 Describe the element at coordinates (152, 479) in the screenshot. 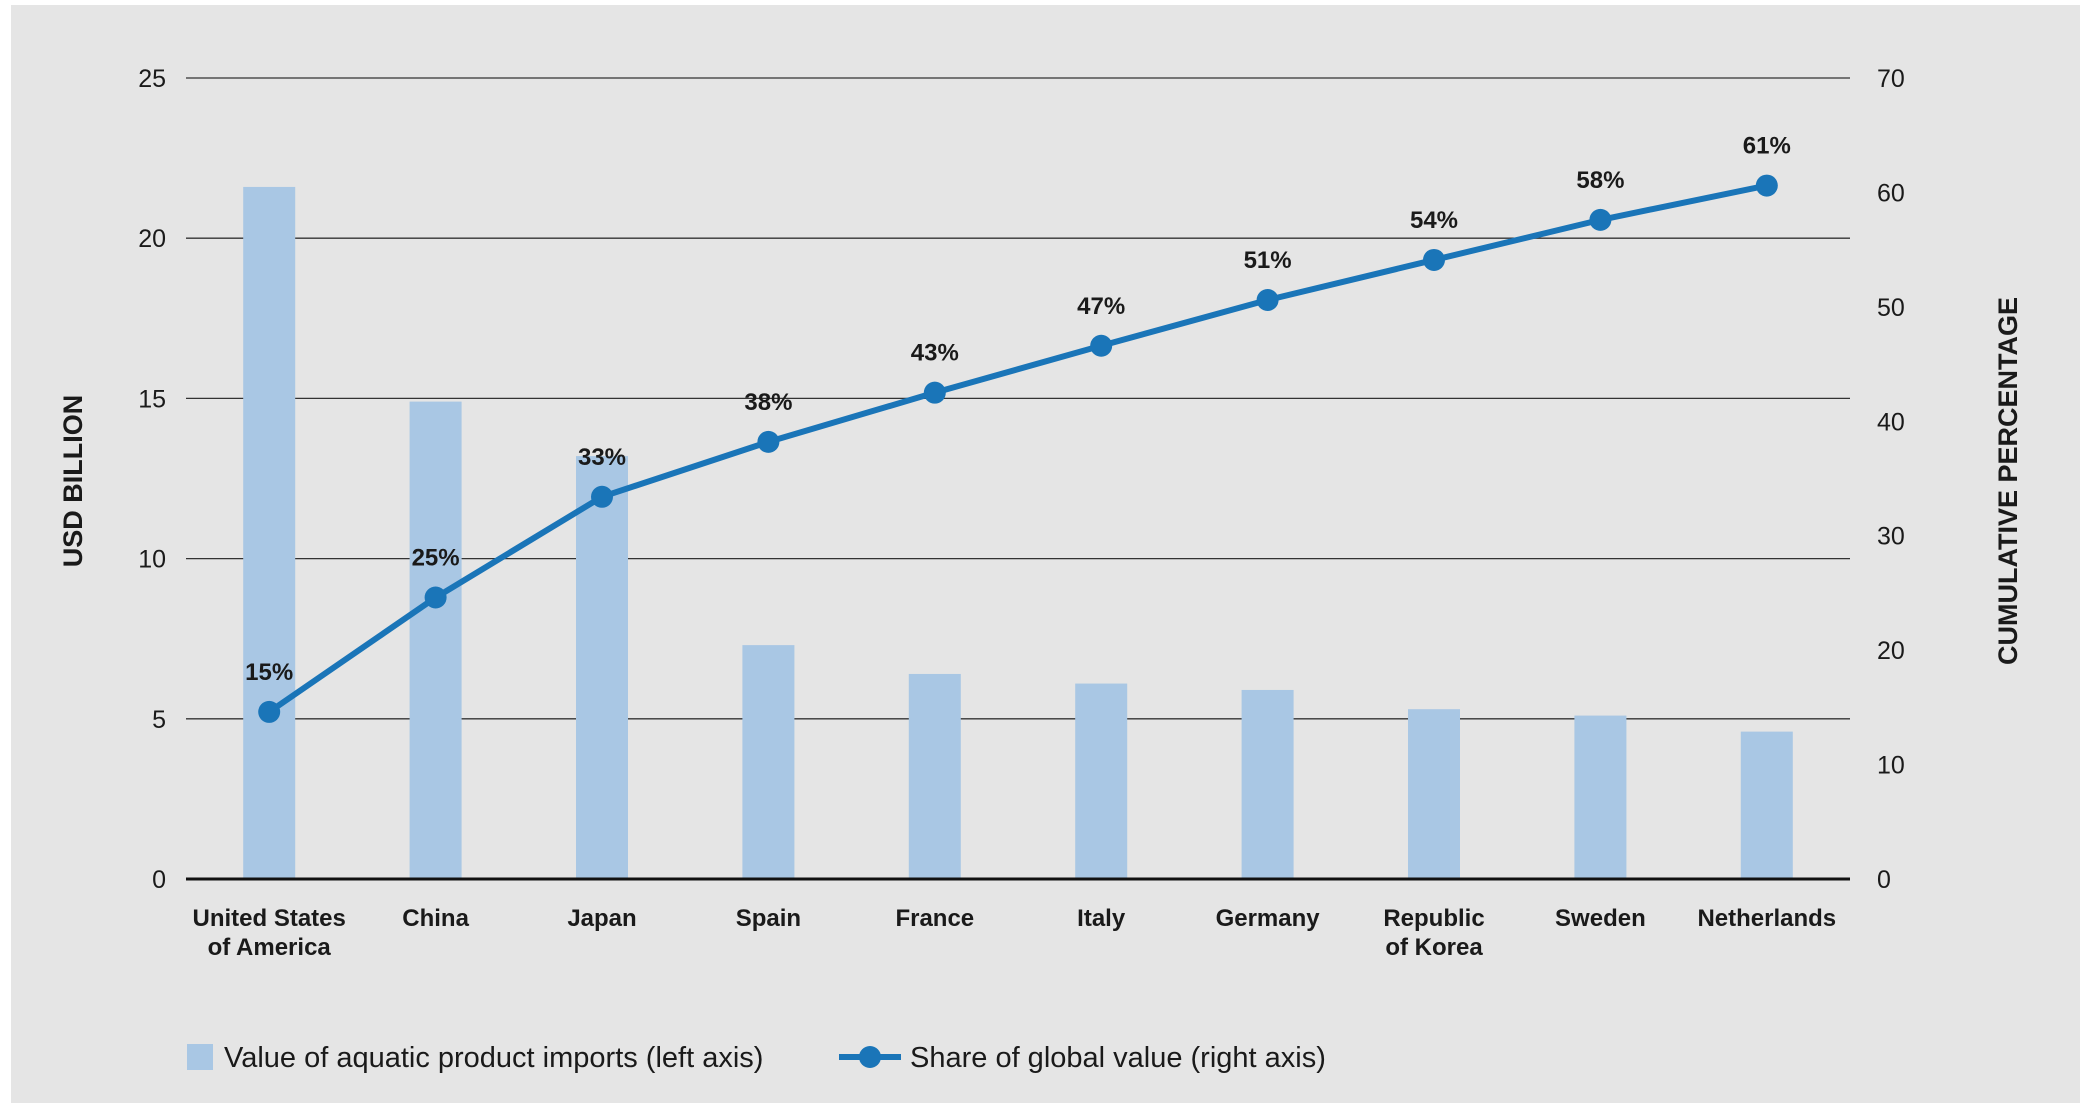

I see `left-axis-ticks: 0 5 10 15 20 25` at that location.